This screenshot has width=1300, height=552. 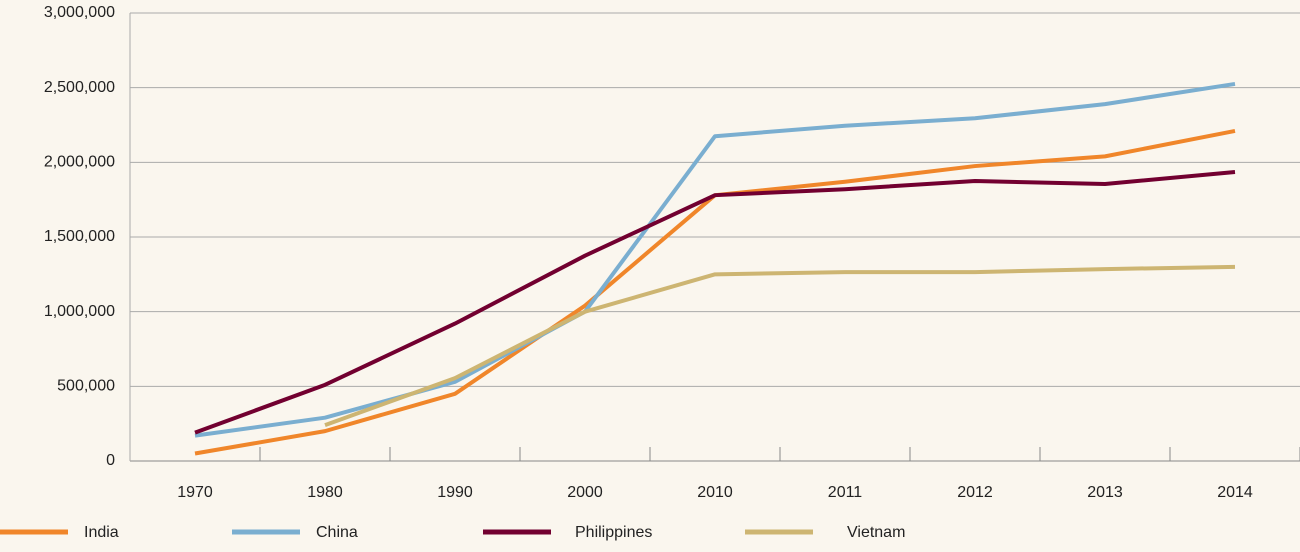 I want to click on x-tick-label: 2014, so click(x=1235, y=492).